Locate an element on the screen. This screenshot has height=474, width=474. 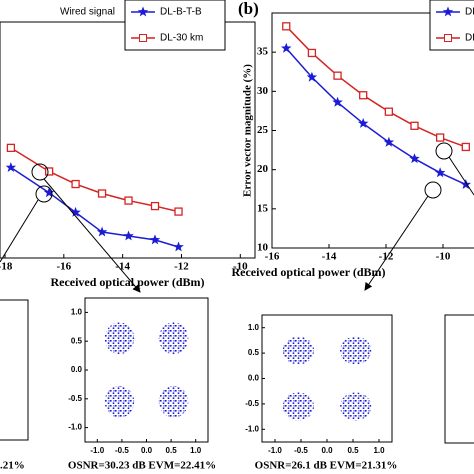
y-tick-label: 25 is located at coordinates (263, 130).